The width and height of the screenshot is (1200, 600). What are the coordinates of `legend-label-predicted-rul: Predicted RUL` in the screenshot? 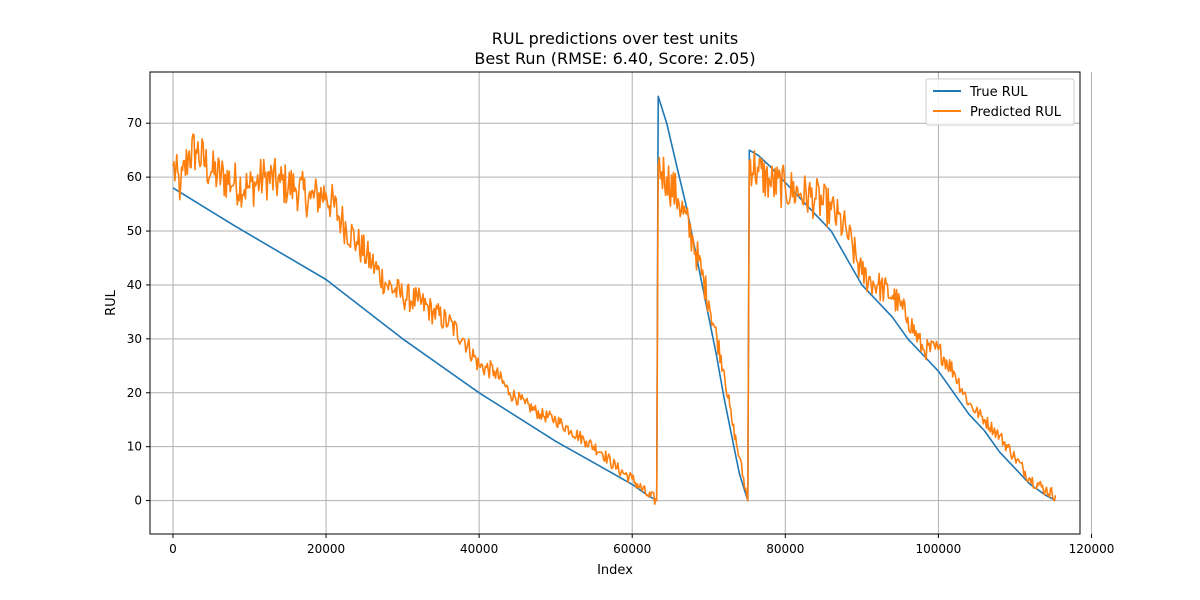 It's located at (1016, 112).